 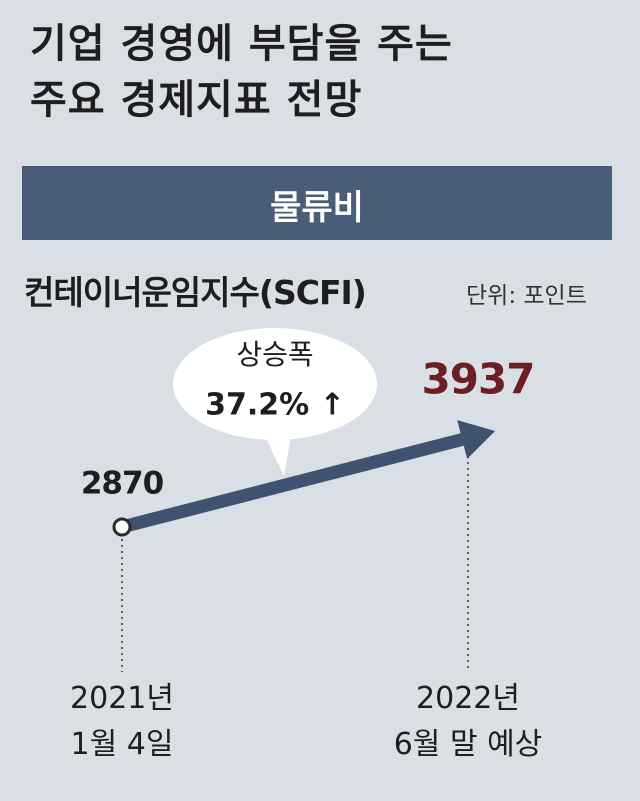 I want to click on annotation-label: 상승폭, so click(x=274, y=354).